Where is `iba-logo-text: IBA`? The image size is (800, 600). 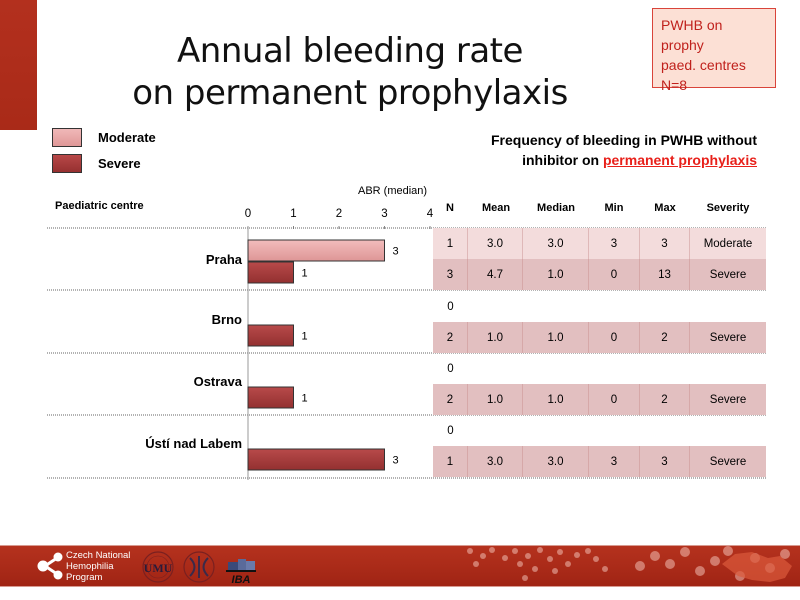
iba-logo-text: IBA is located at coordinates (241, 580).